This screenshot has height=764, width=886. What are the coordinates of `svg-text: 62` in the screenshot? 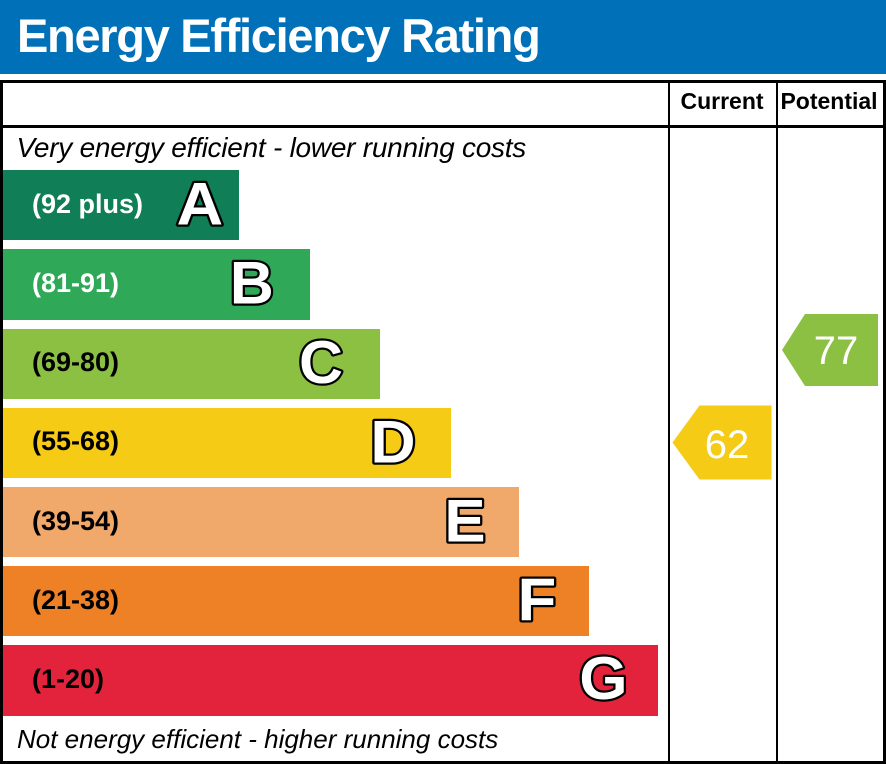 It's located at (727, 445).